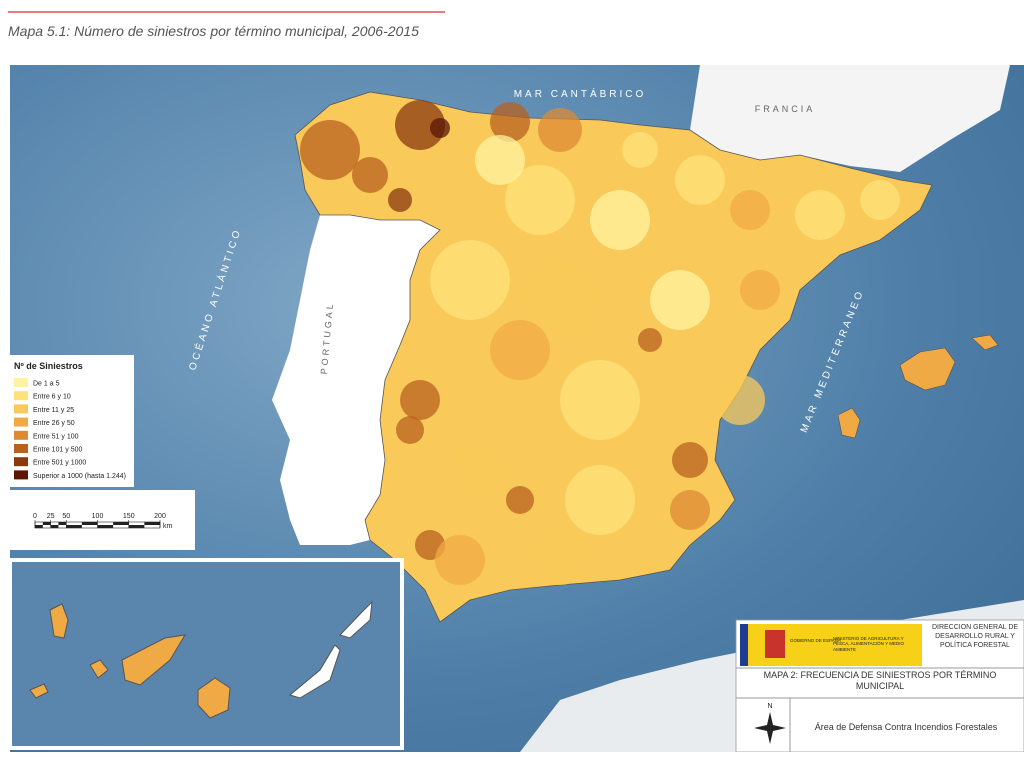  Describe the element at coordinates (214, 698) in the screenshot. I see `gran-canaria` at that location.